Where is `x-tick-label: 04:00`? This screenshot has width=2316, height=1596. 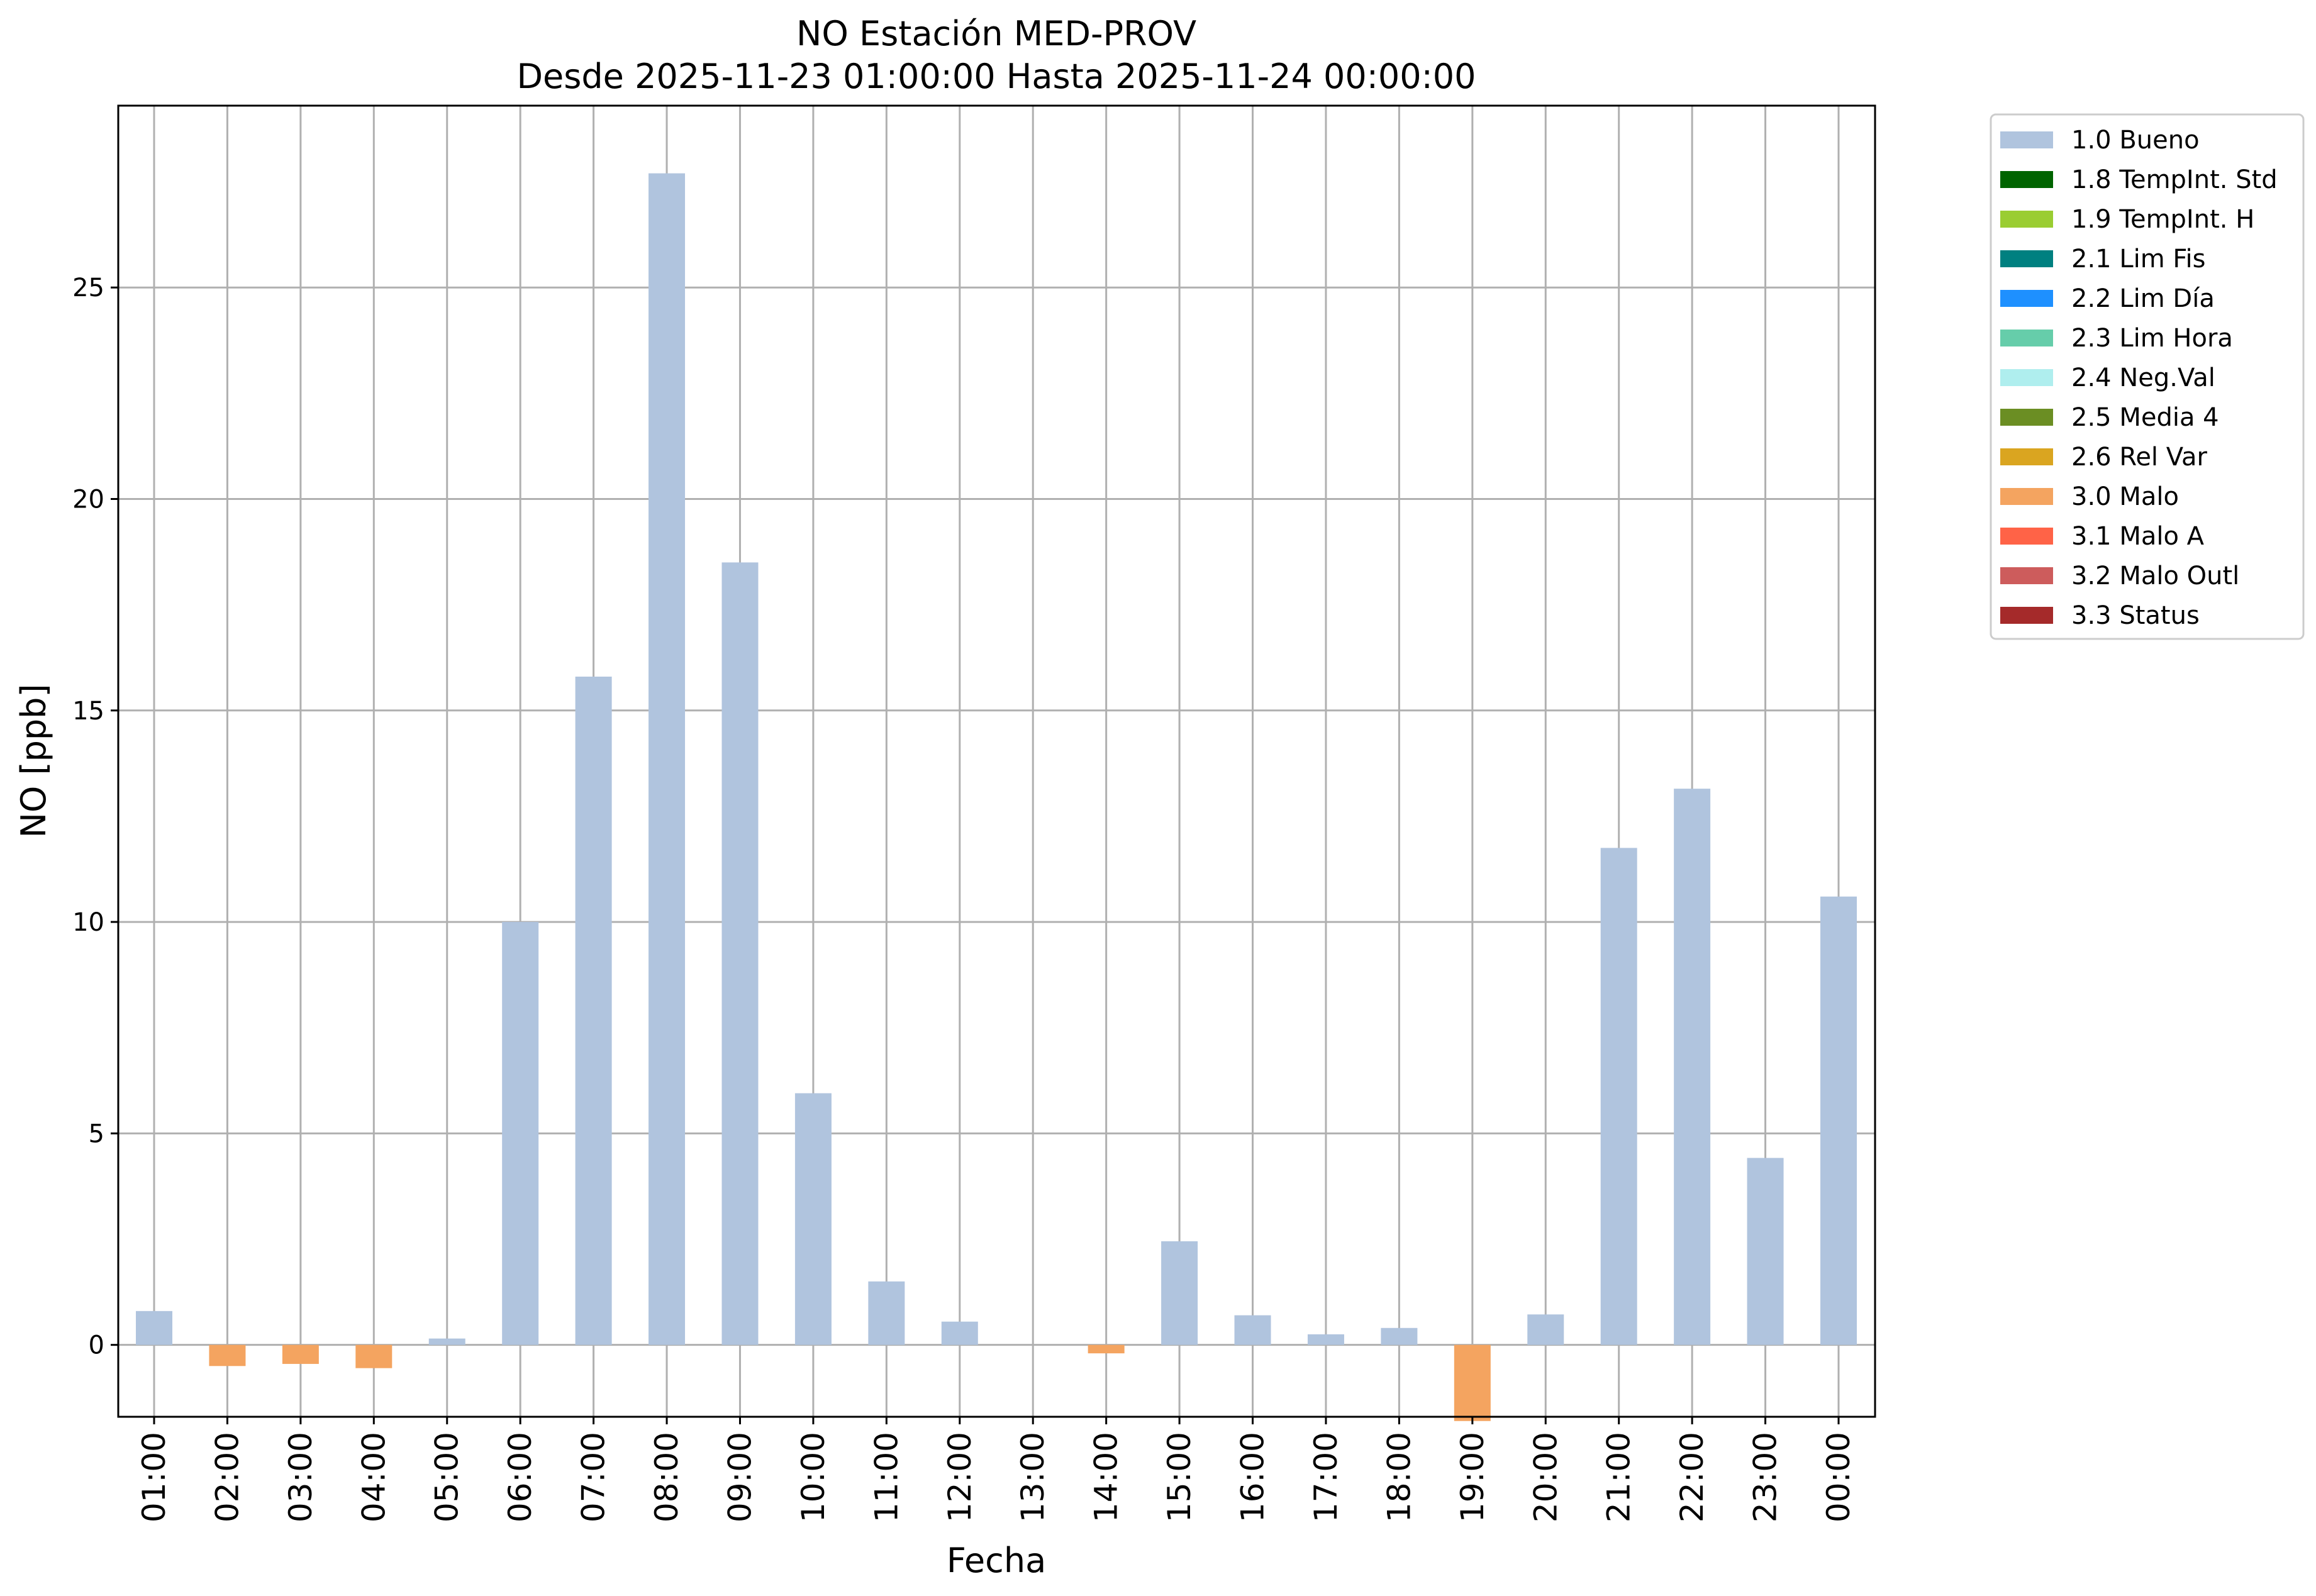
x-tick-label: 04:00 is located at coordinates (373, 1477).